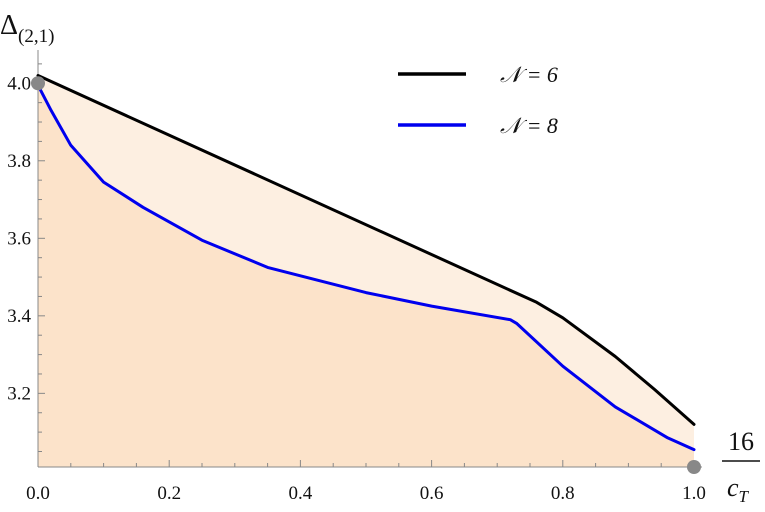 The width and height of the screenshot is (765, 512). I want to click on x-axis-label: 16 cT, so click(741, 466).